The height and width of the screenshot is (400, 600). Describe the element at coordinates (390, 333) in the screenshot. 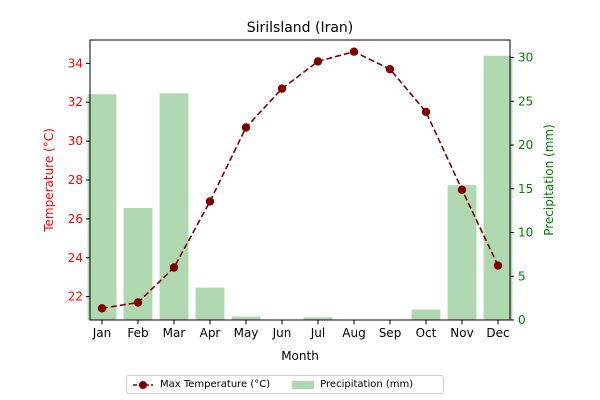

I see `x-tick-label: Sep` at that location.